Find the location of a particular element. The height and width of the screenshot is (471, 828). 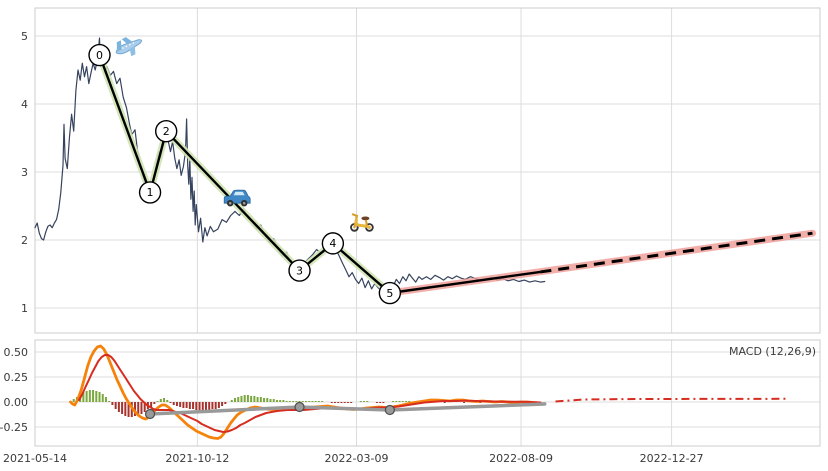

macd-line is located at coordinates (305, 392).